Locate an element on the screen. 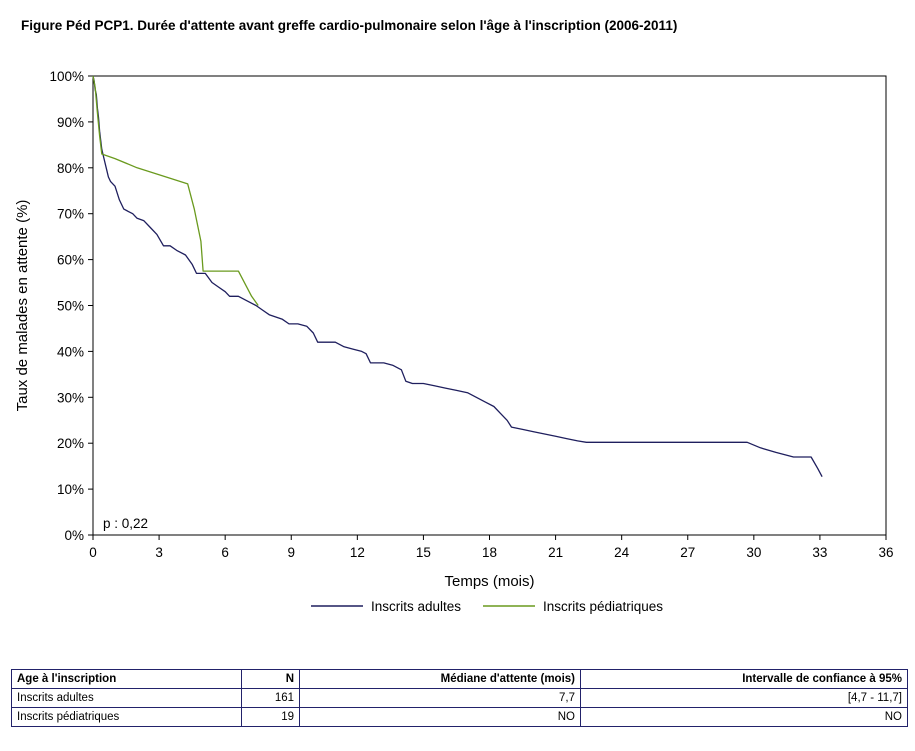 This screenshot has width=915, height=751. legend-label: Inscrits adultes is located at coordinates (416, 606).